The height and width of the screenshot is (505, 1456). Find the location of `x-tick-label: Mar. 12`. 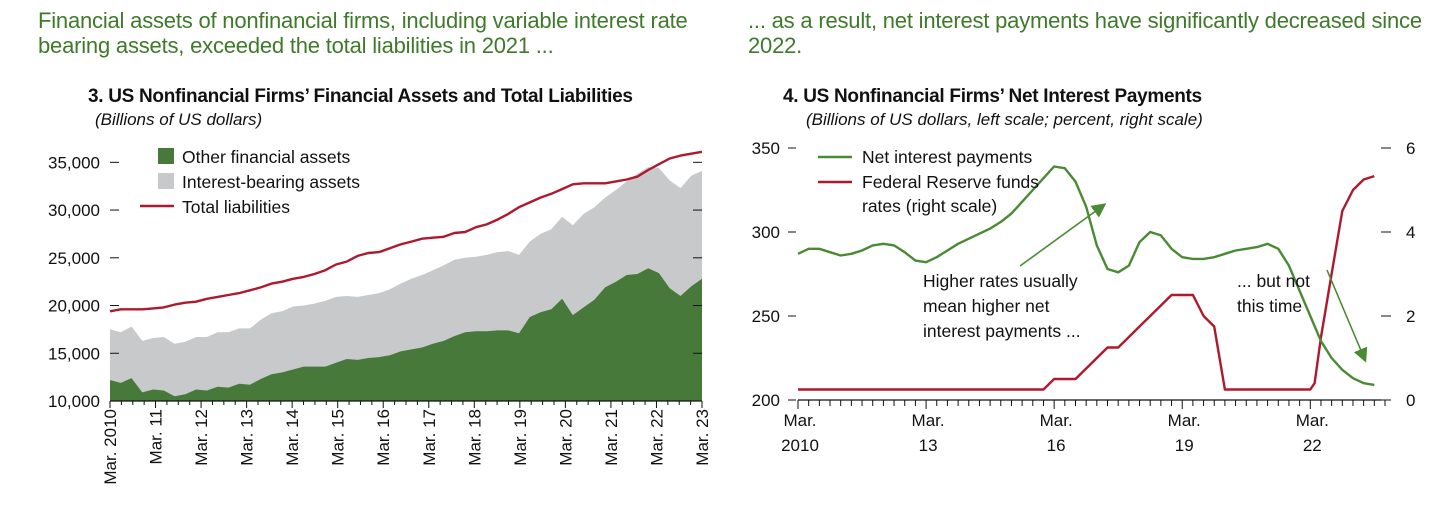

x-tick-label: Mar. 12 is located at coordinates (201, 437).